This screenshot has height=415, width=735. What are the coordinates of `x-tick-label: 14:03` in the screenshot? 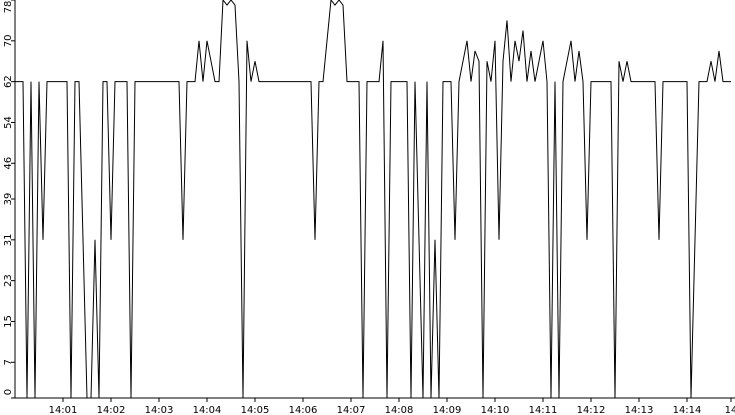 It's located at (159, 410).